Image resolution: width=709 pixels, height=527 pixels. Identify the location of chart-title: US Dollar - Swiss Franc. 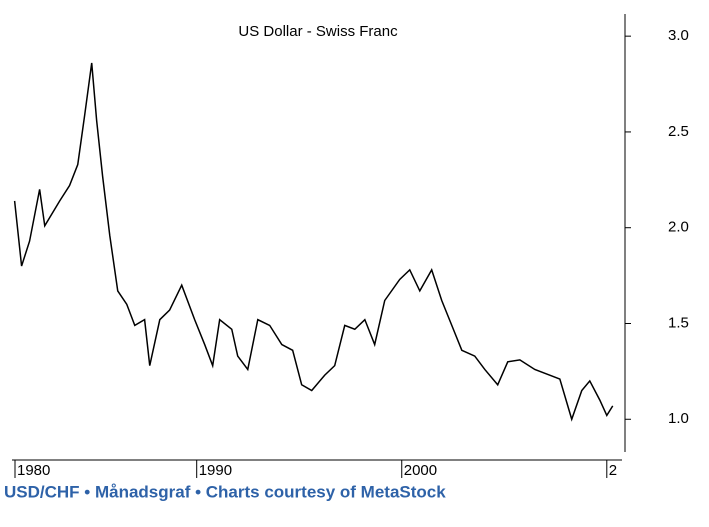
(318, 31).